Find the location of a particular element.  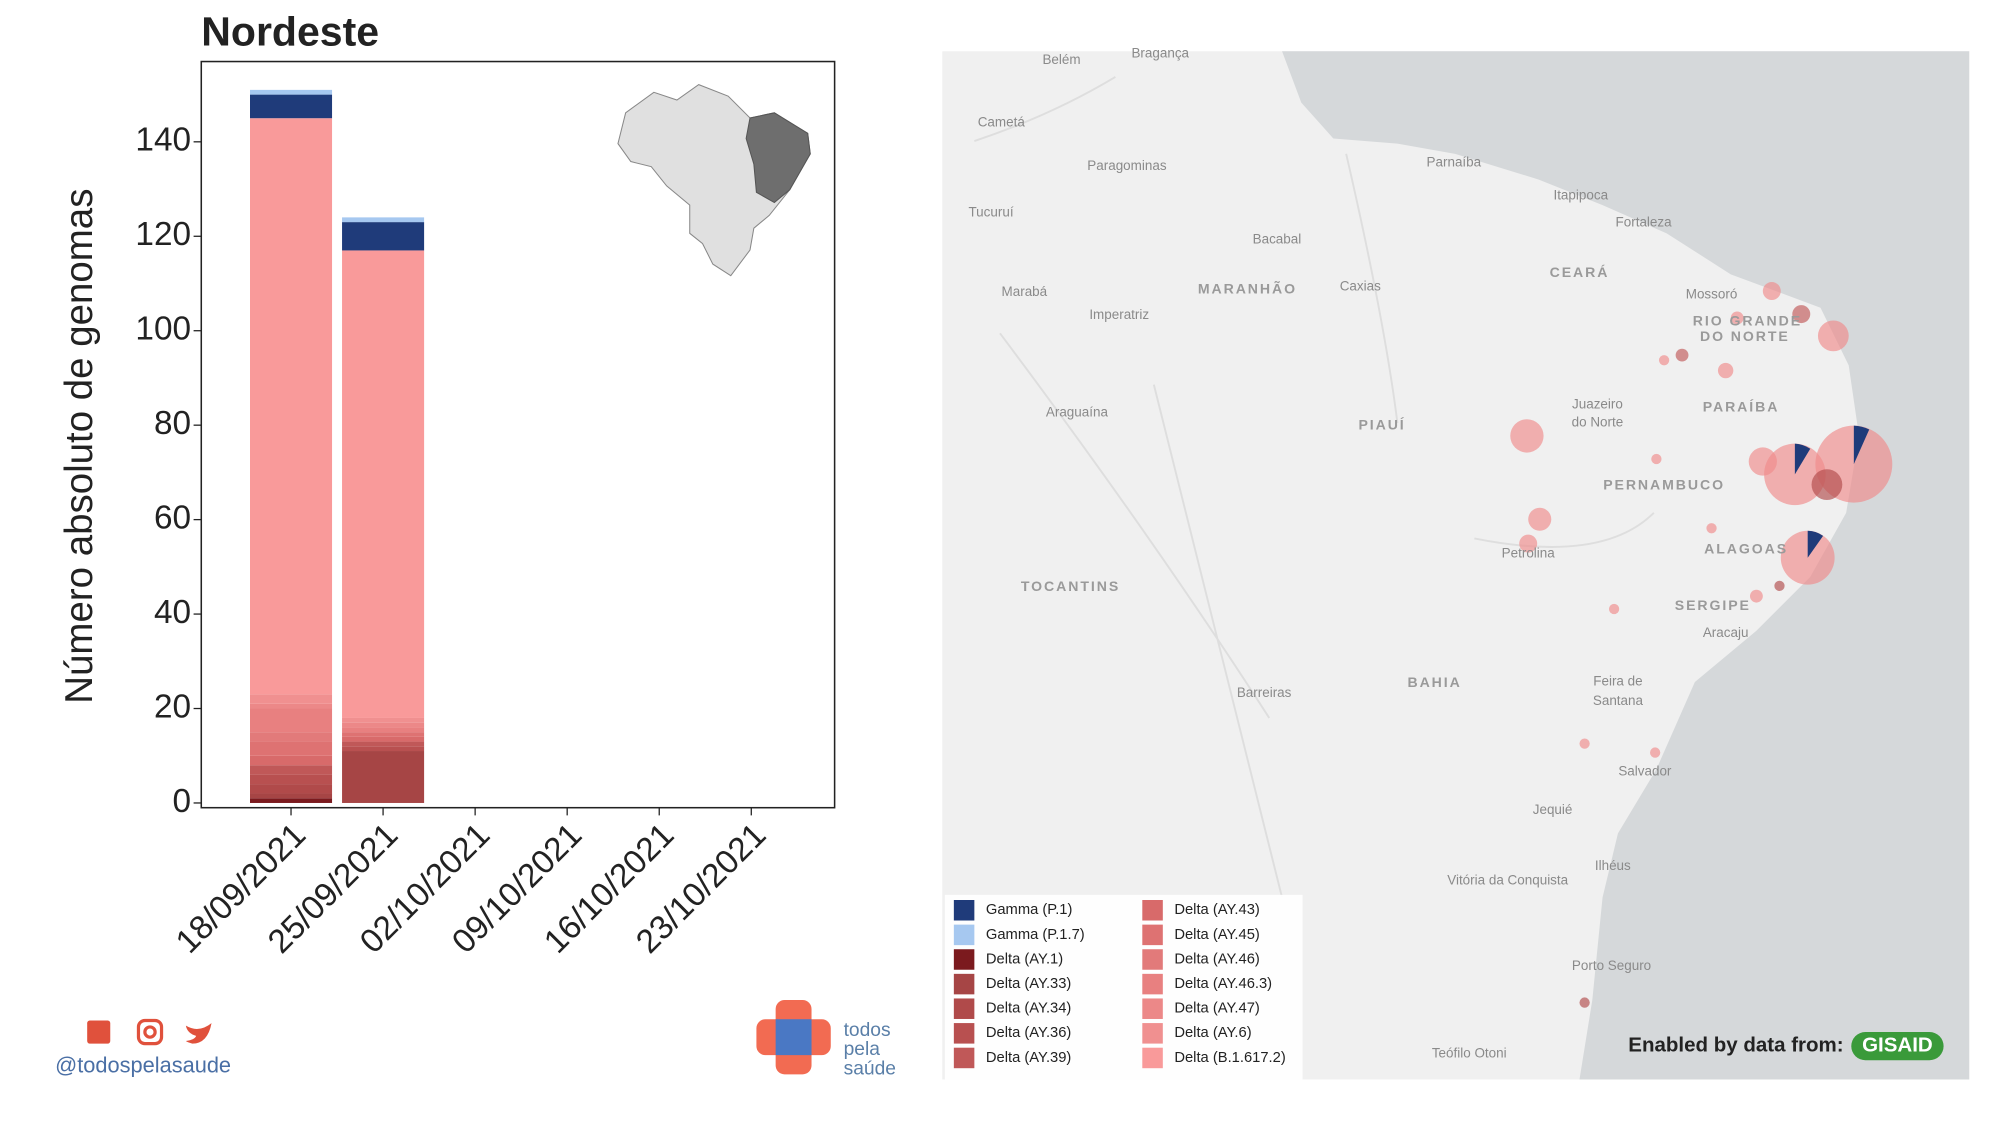

map-label: Teófilo Otoni is located at coordinates (1469, 1052).